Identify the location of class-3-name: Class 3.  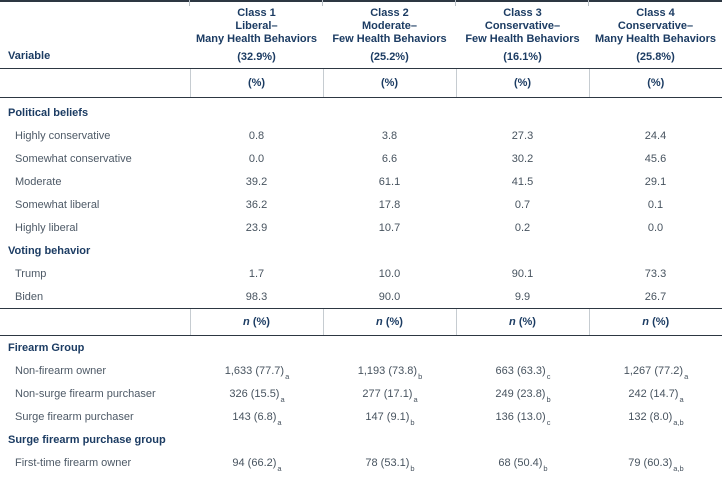
(522, 13).